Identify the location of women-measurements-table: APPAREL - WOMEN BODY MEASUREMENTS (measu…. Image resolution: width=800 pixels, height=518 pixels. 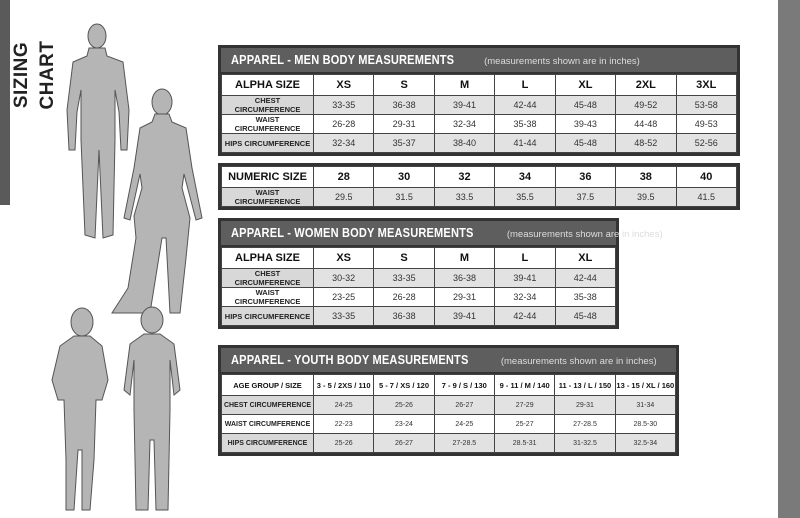
(440, 273).